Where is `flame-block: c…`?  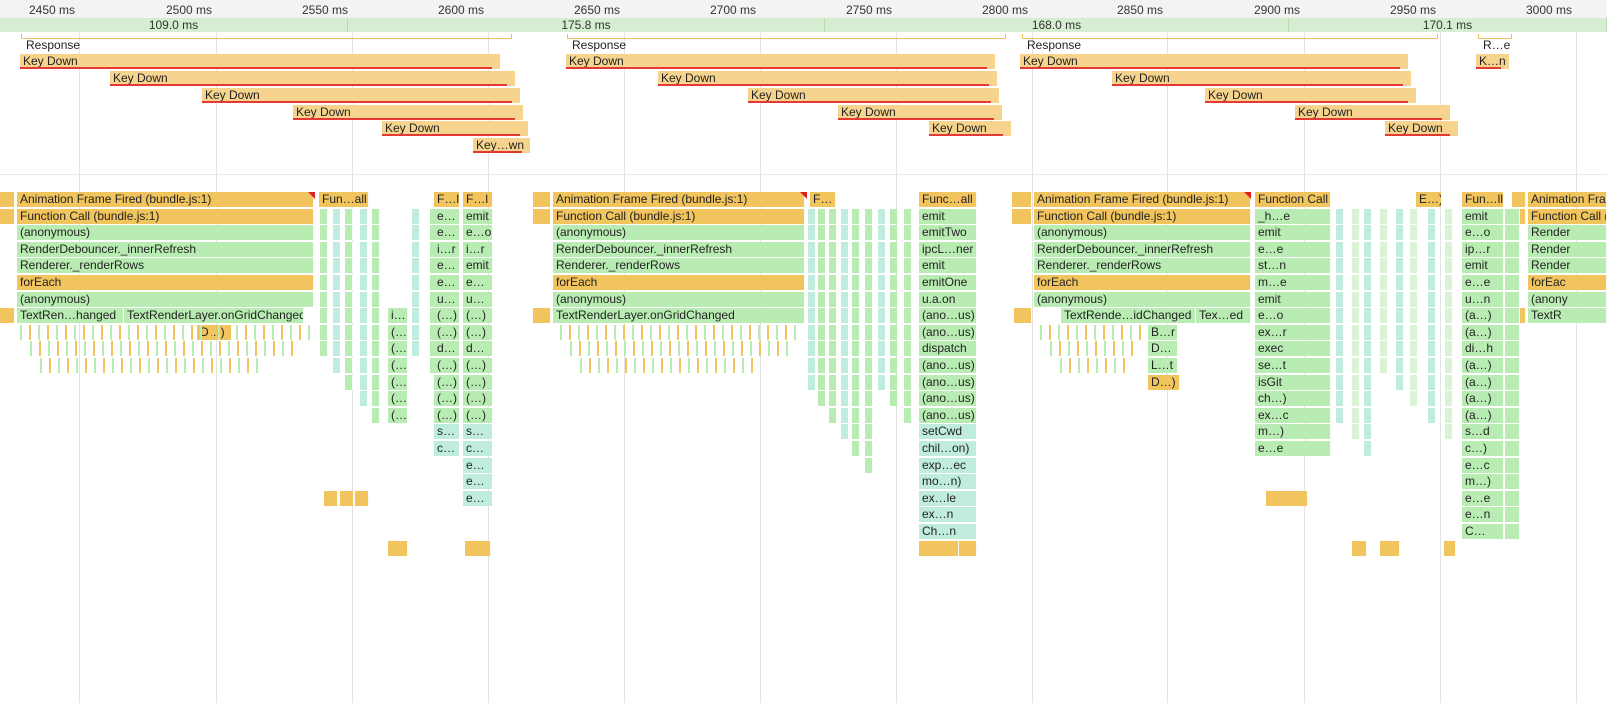 flame-block: c… is located at coordinates (478, 448).